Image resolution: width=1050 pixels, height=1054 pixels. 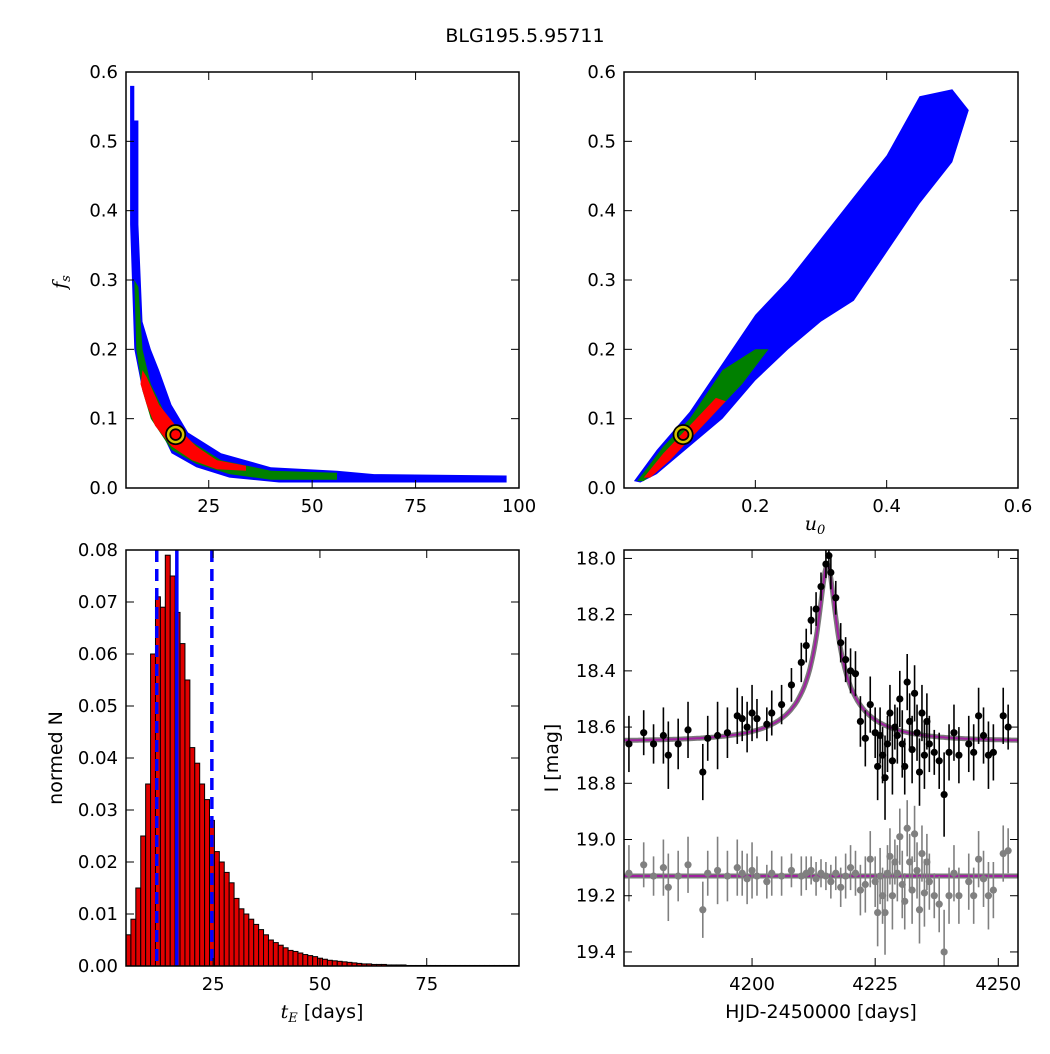 I want to click on x-tick-label: 0.6, so click(x=1018, y=506).